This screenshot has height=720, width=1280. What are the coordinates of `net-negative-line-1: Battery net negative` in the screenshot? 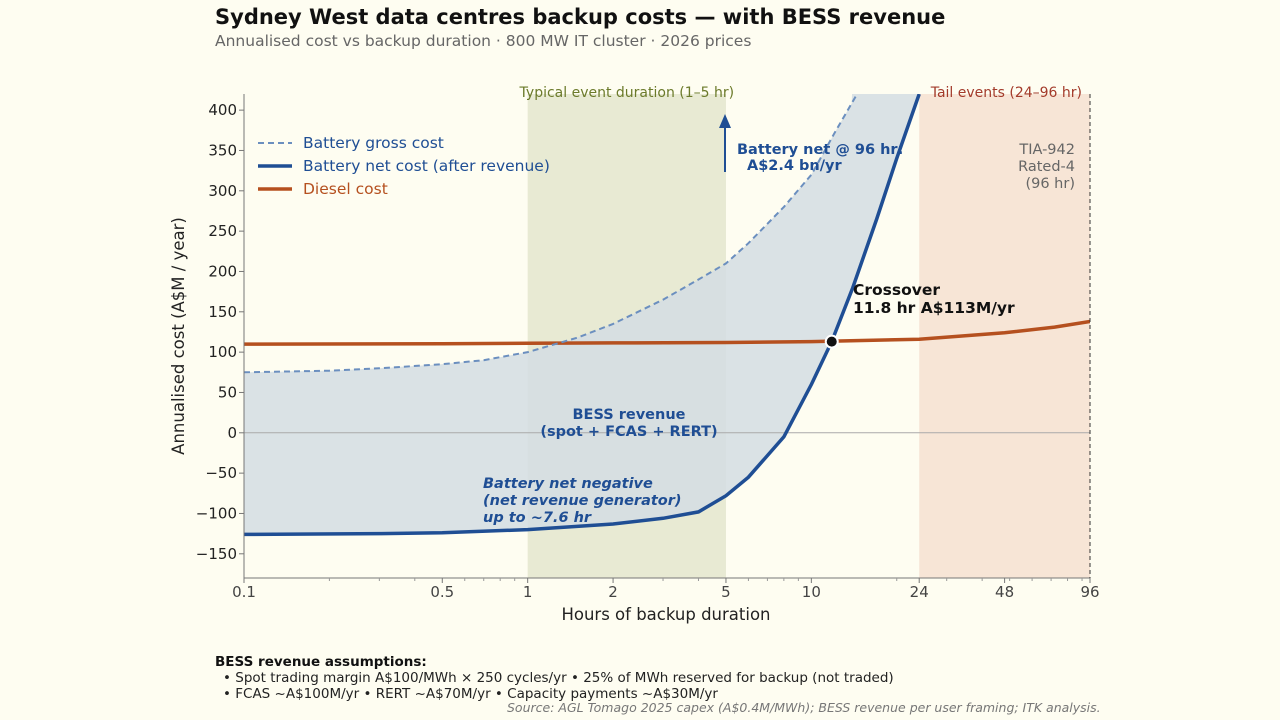 It's located at (568, 484).